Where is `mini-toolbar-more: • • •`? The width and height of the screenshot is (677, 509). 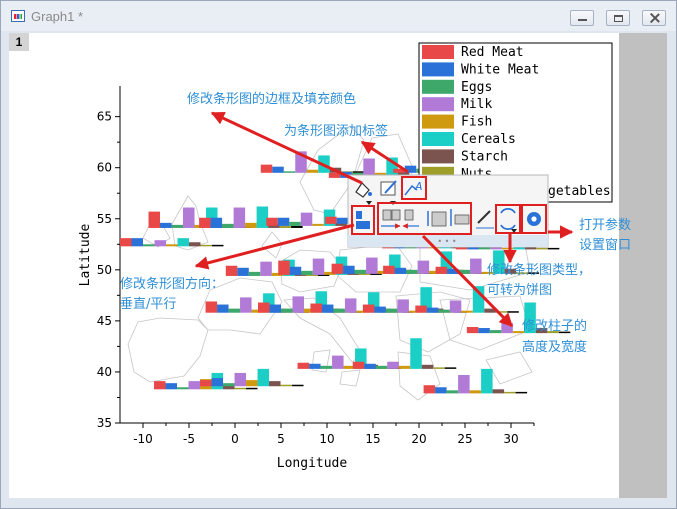 mini-toolbar-more: • • • is located at coordinates (446, 241).